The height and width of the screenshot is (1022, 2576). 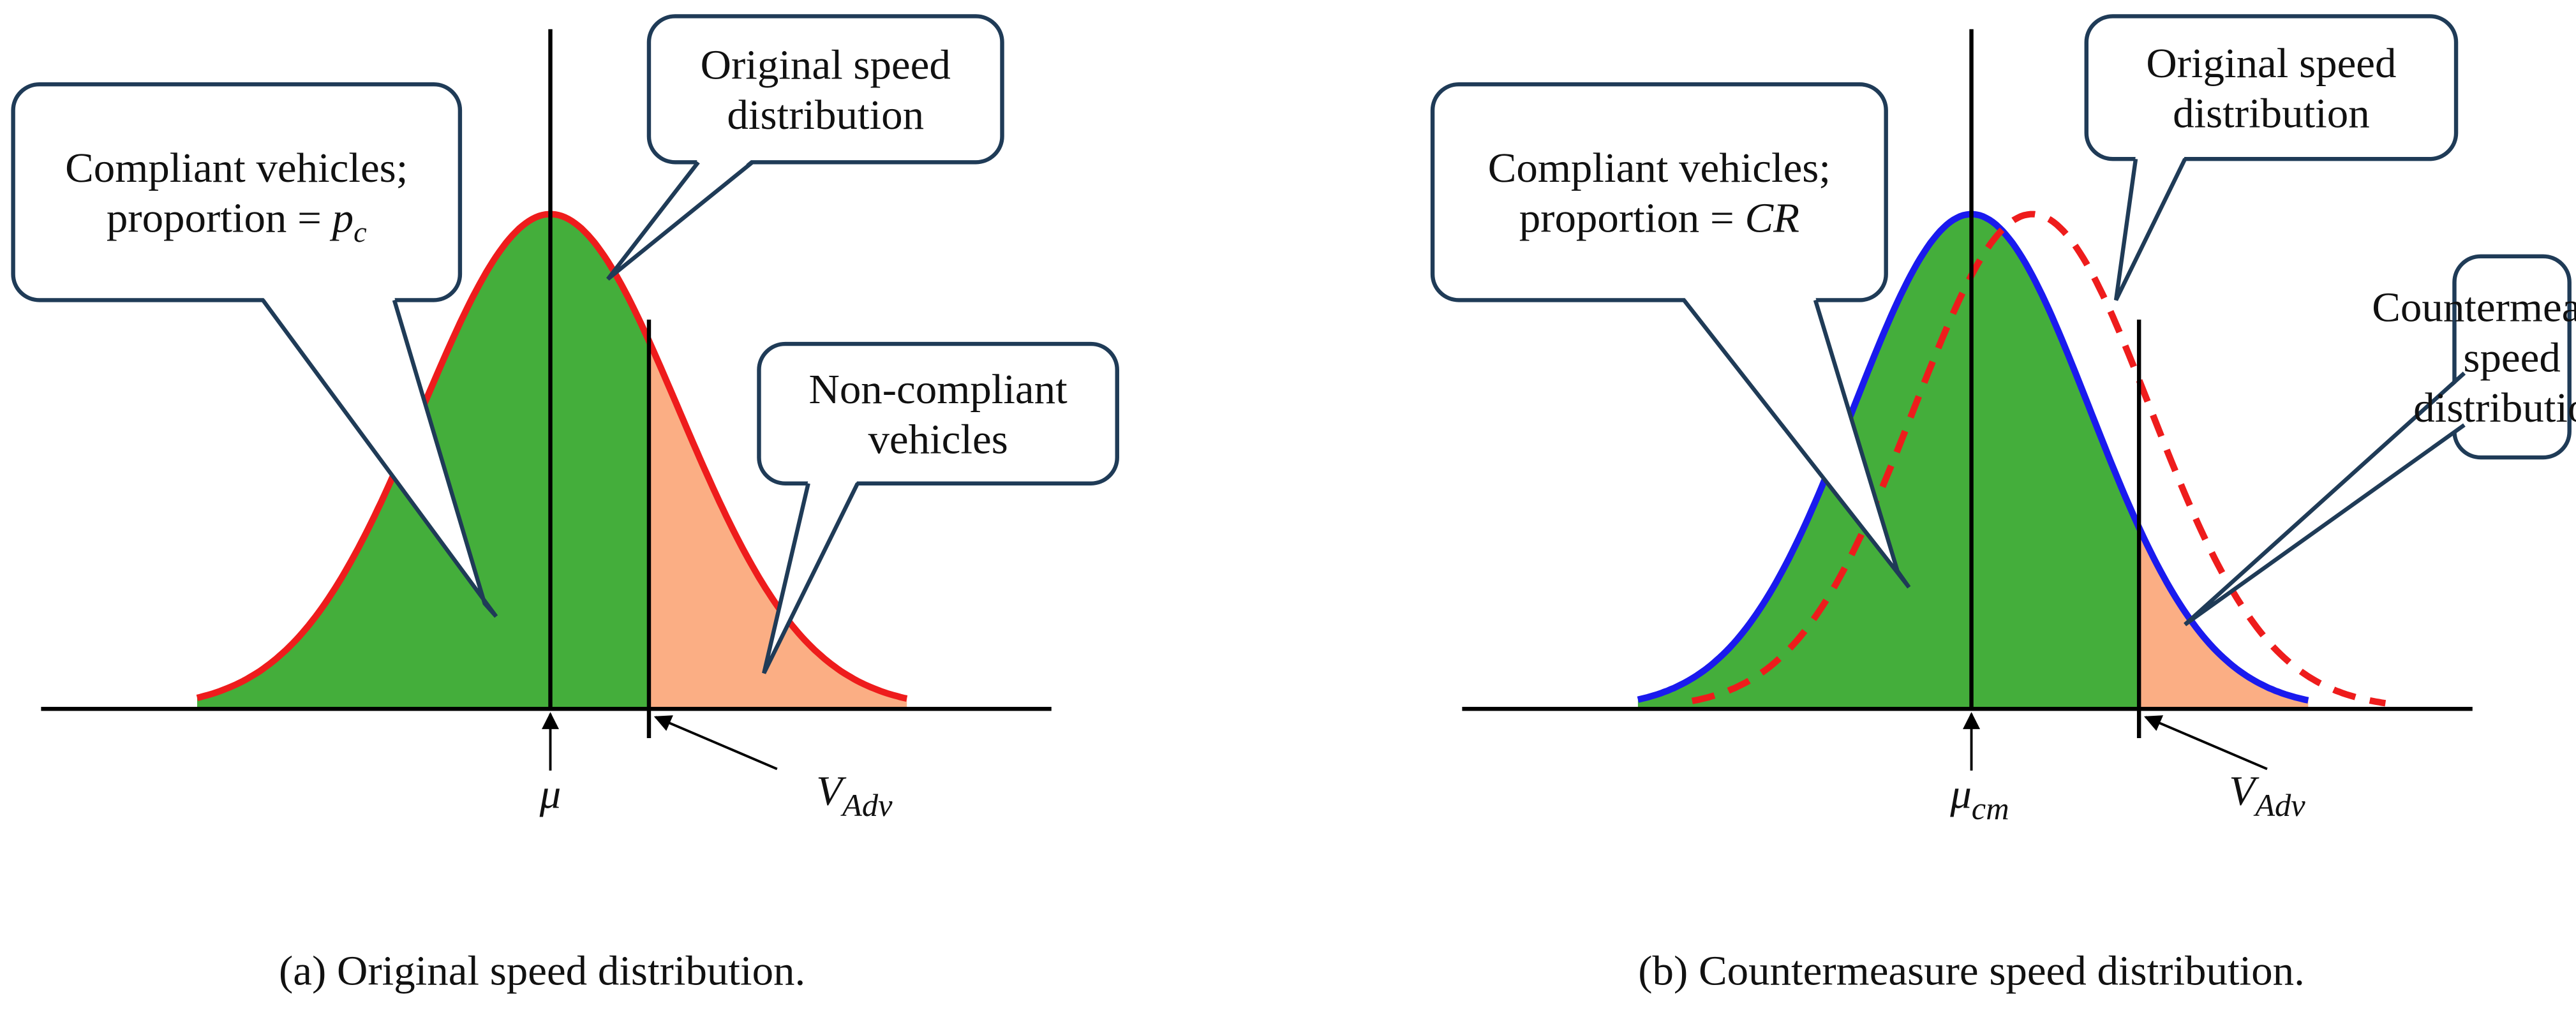 What do you see at coordinates (542, 971) in the screenshot?
I see `caption: (a) Original speed distribution.` at bounding box center [542, 971].